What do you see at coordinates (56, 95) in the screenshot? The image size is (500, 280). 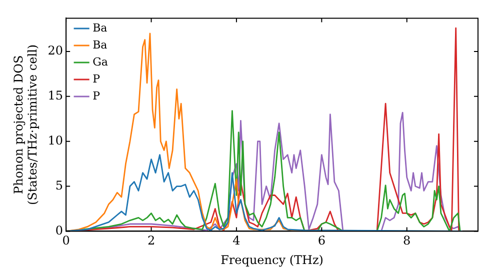 I see `y-tick-label: 15` at bounding box center [56, 95].